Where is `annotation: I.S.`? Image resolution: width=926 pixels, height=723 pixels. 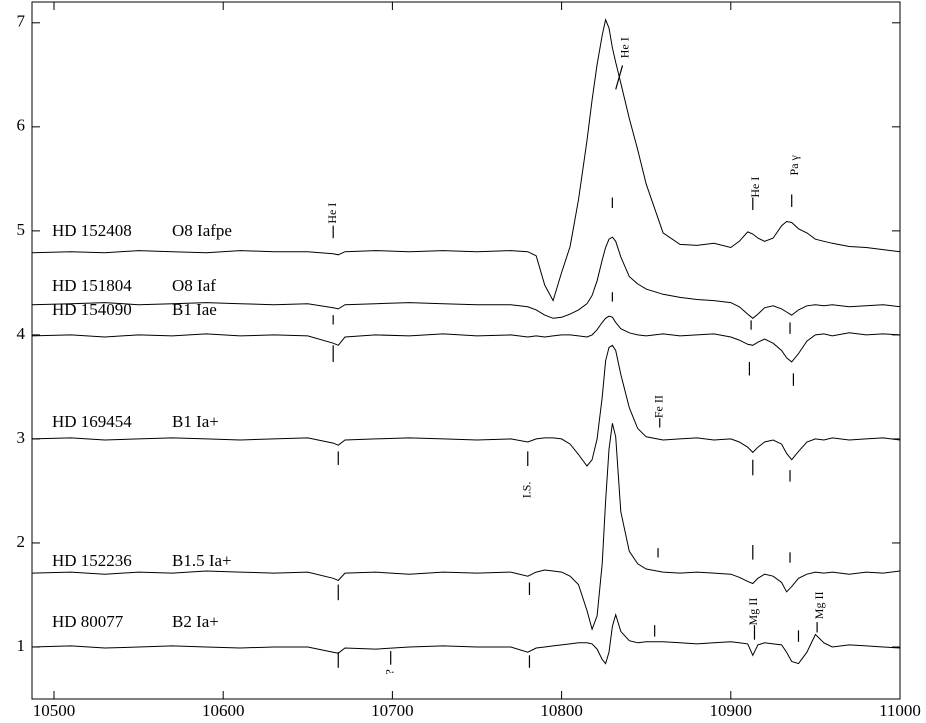 annotation: I.S. is located at coordinates (527, 490).